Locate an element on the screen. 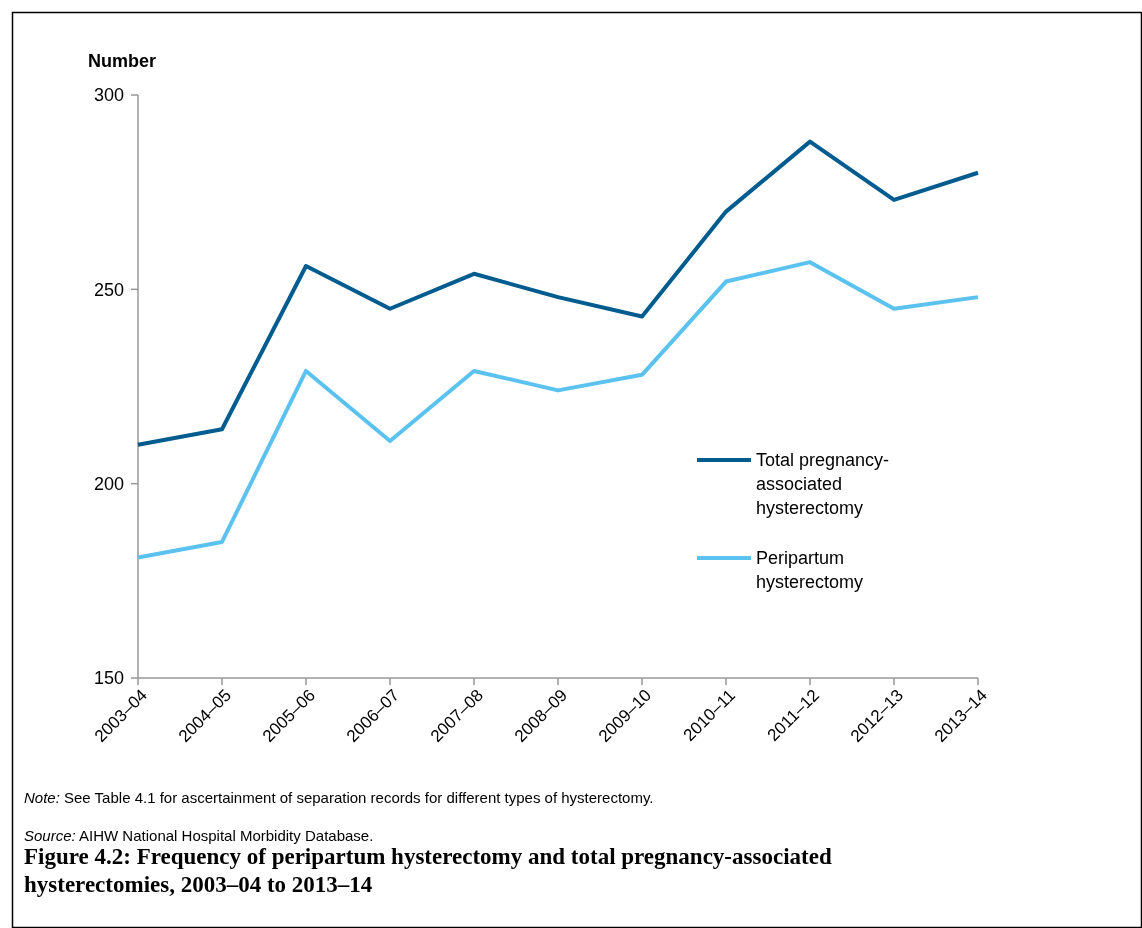 The width and height of the screenshot is (1142, 928). y-tick-label: 150 is located at coordinates (108, 678).